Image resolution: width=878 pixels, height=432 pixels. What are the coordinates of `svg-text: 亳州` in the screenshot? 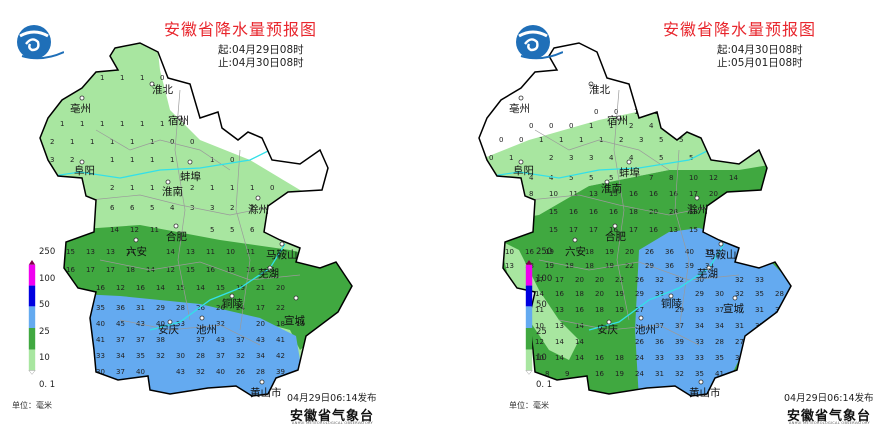 It's located at (519, 108).